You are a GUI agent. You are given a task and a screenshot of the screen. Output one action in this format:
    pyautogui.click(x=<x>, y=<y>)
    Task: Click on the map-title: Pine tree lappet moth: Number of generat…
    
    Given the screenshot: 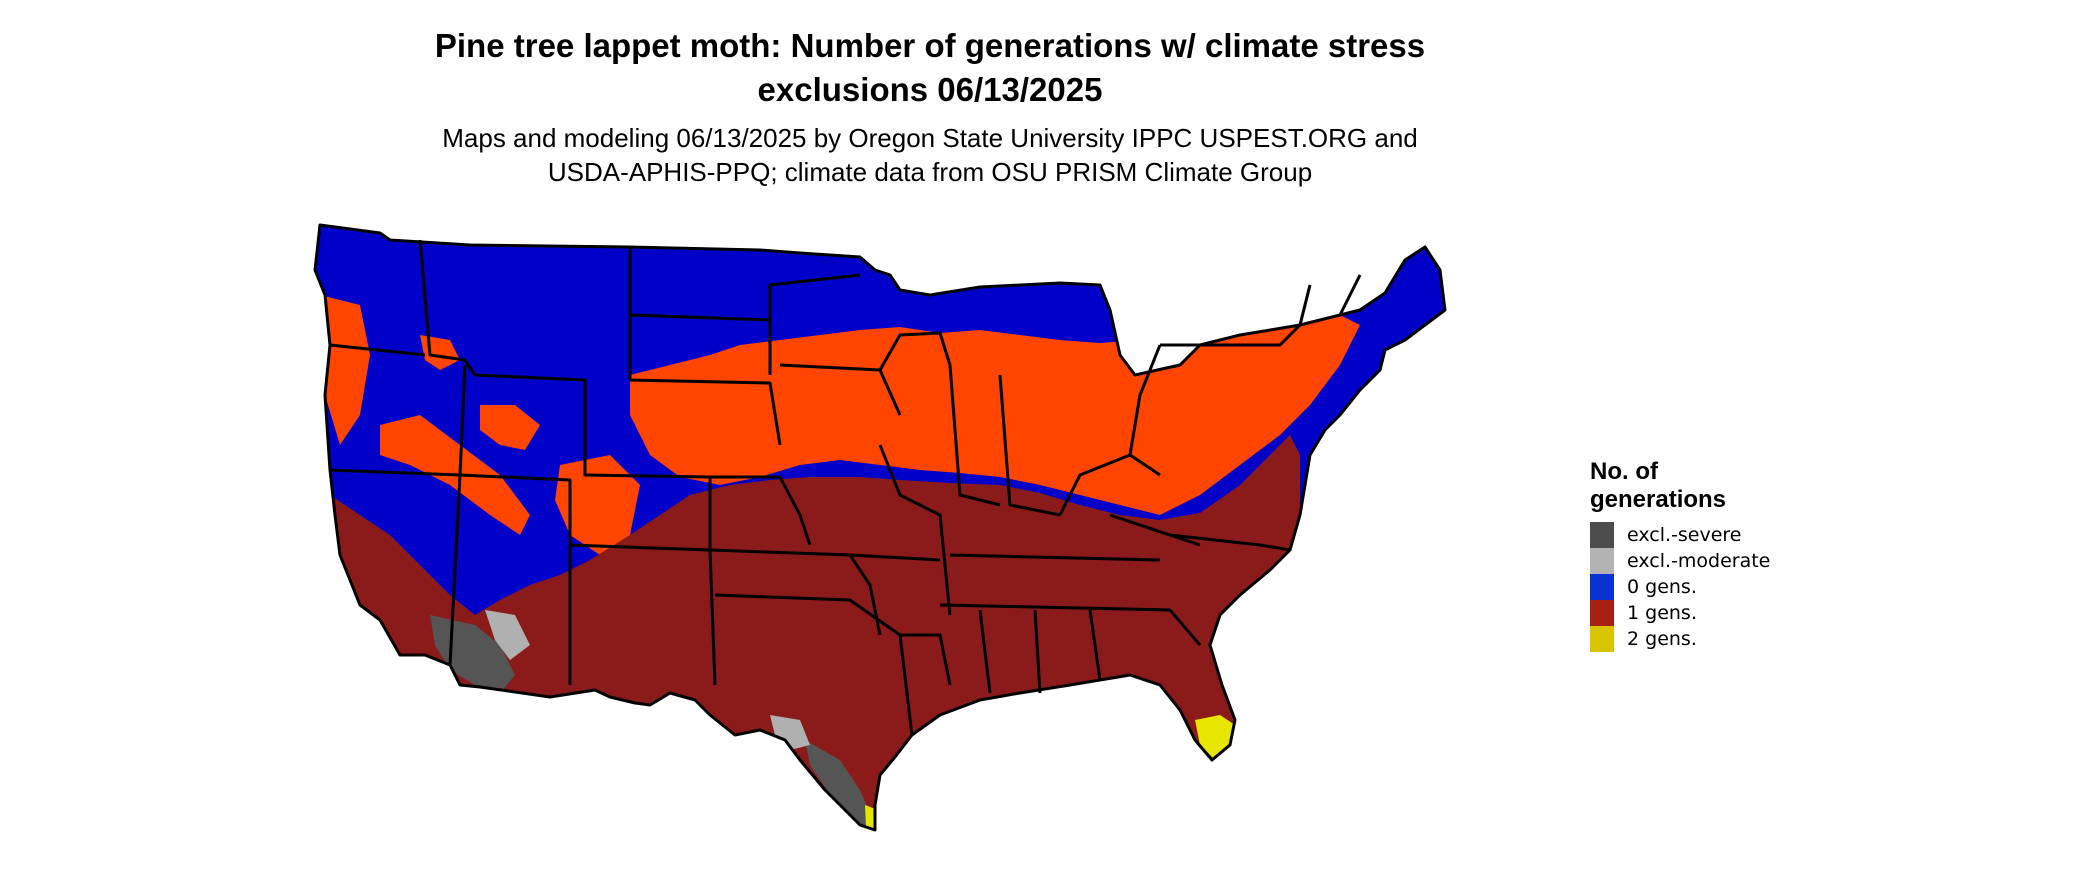 What is the action you would take?
    pyautogui.click(x=930, y=68)
    